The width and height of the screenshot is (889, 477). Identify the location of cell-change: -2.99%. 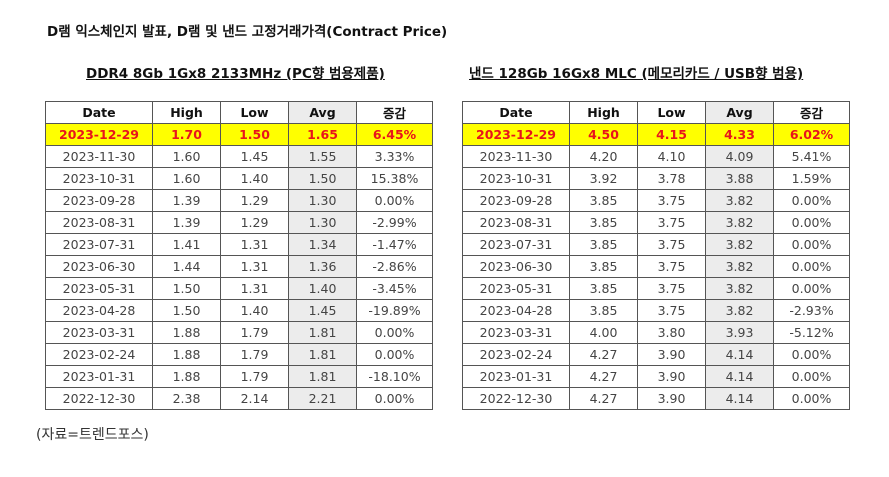
(394, 222).